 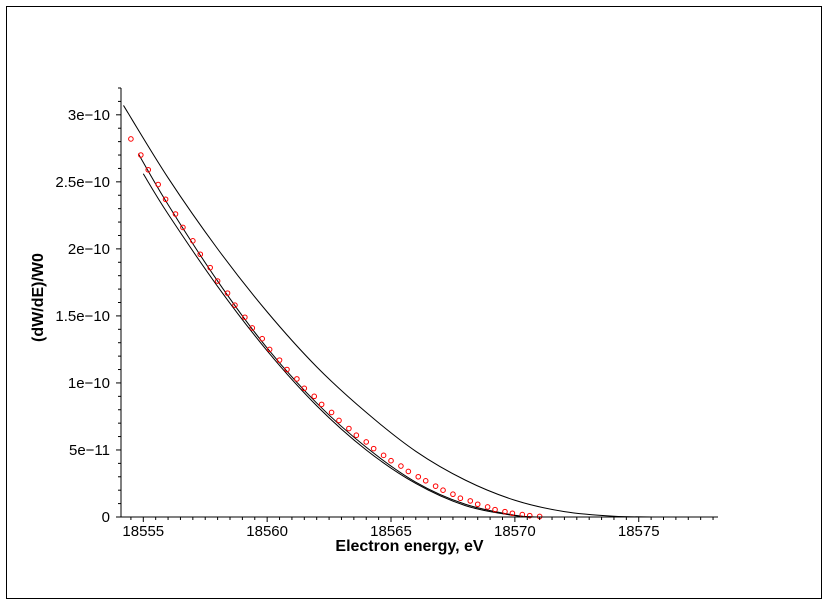 I want to click on y-tick-label: 2.5e−10, so click(x=82, y=182).